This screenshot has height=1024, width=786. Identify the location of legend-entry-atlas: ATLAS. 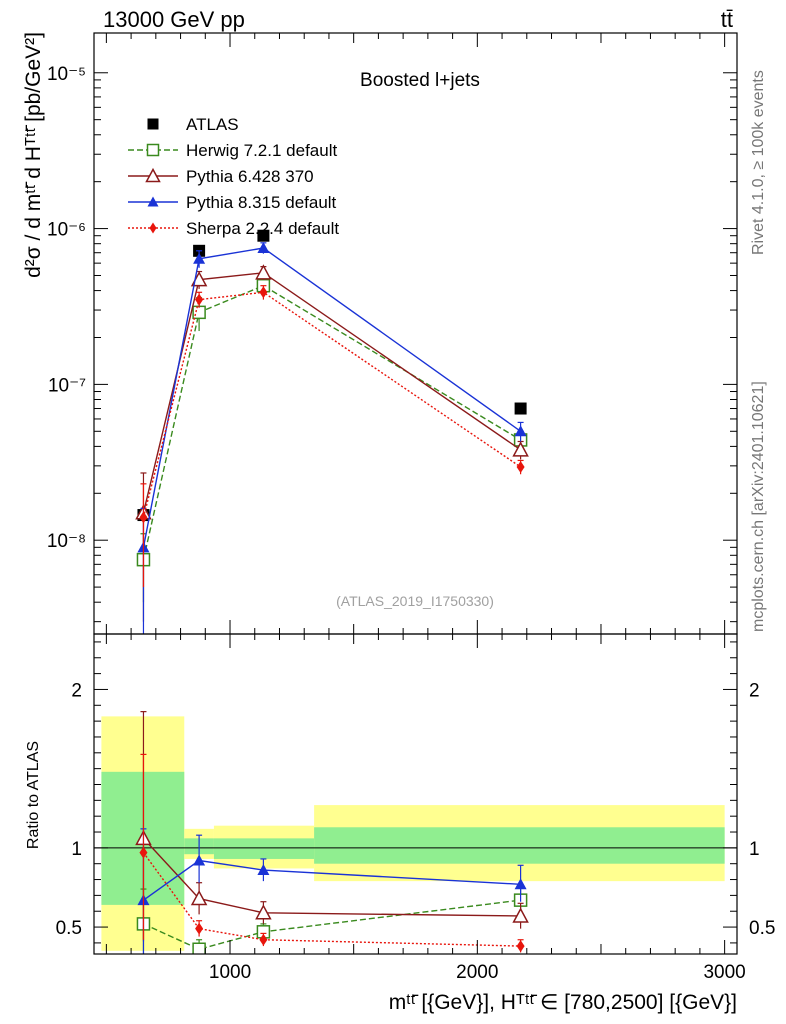
(193, 124).